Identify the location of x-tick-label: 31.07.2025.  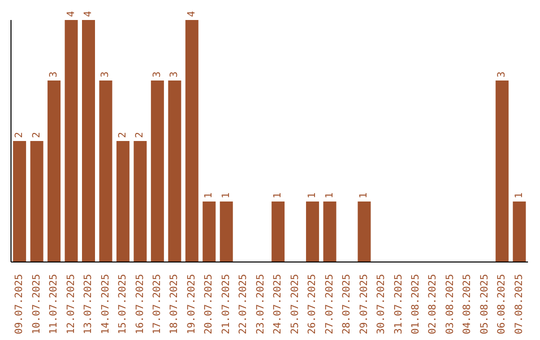
(398, 304).